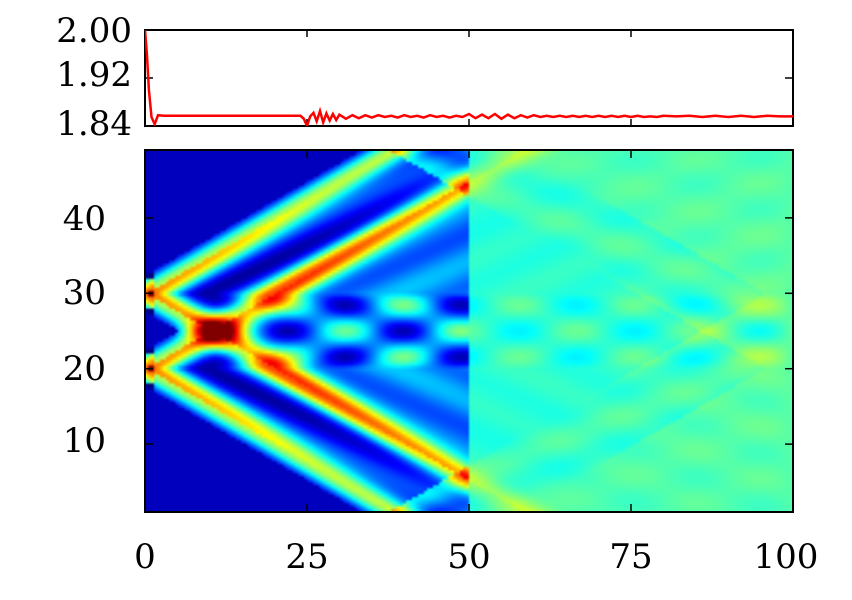  What do you see at coordinates (630, 557) in the screenshot?
I see `xtick-label-75: 75` at bounding box center [630, 557].